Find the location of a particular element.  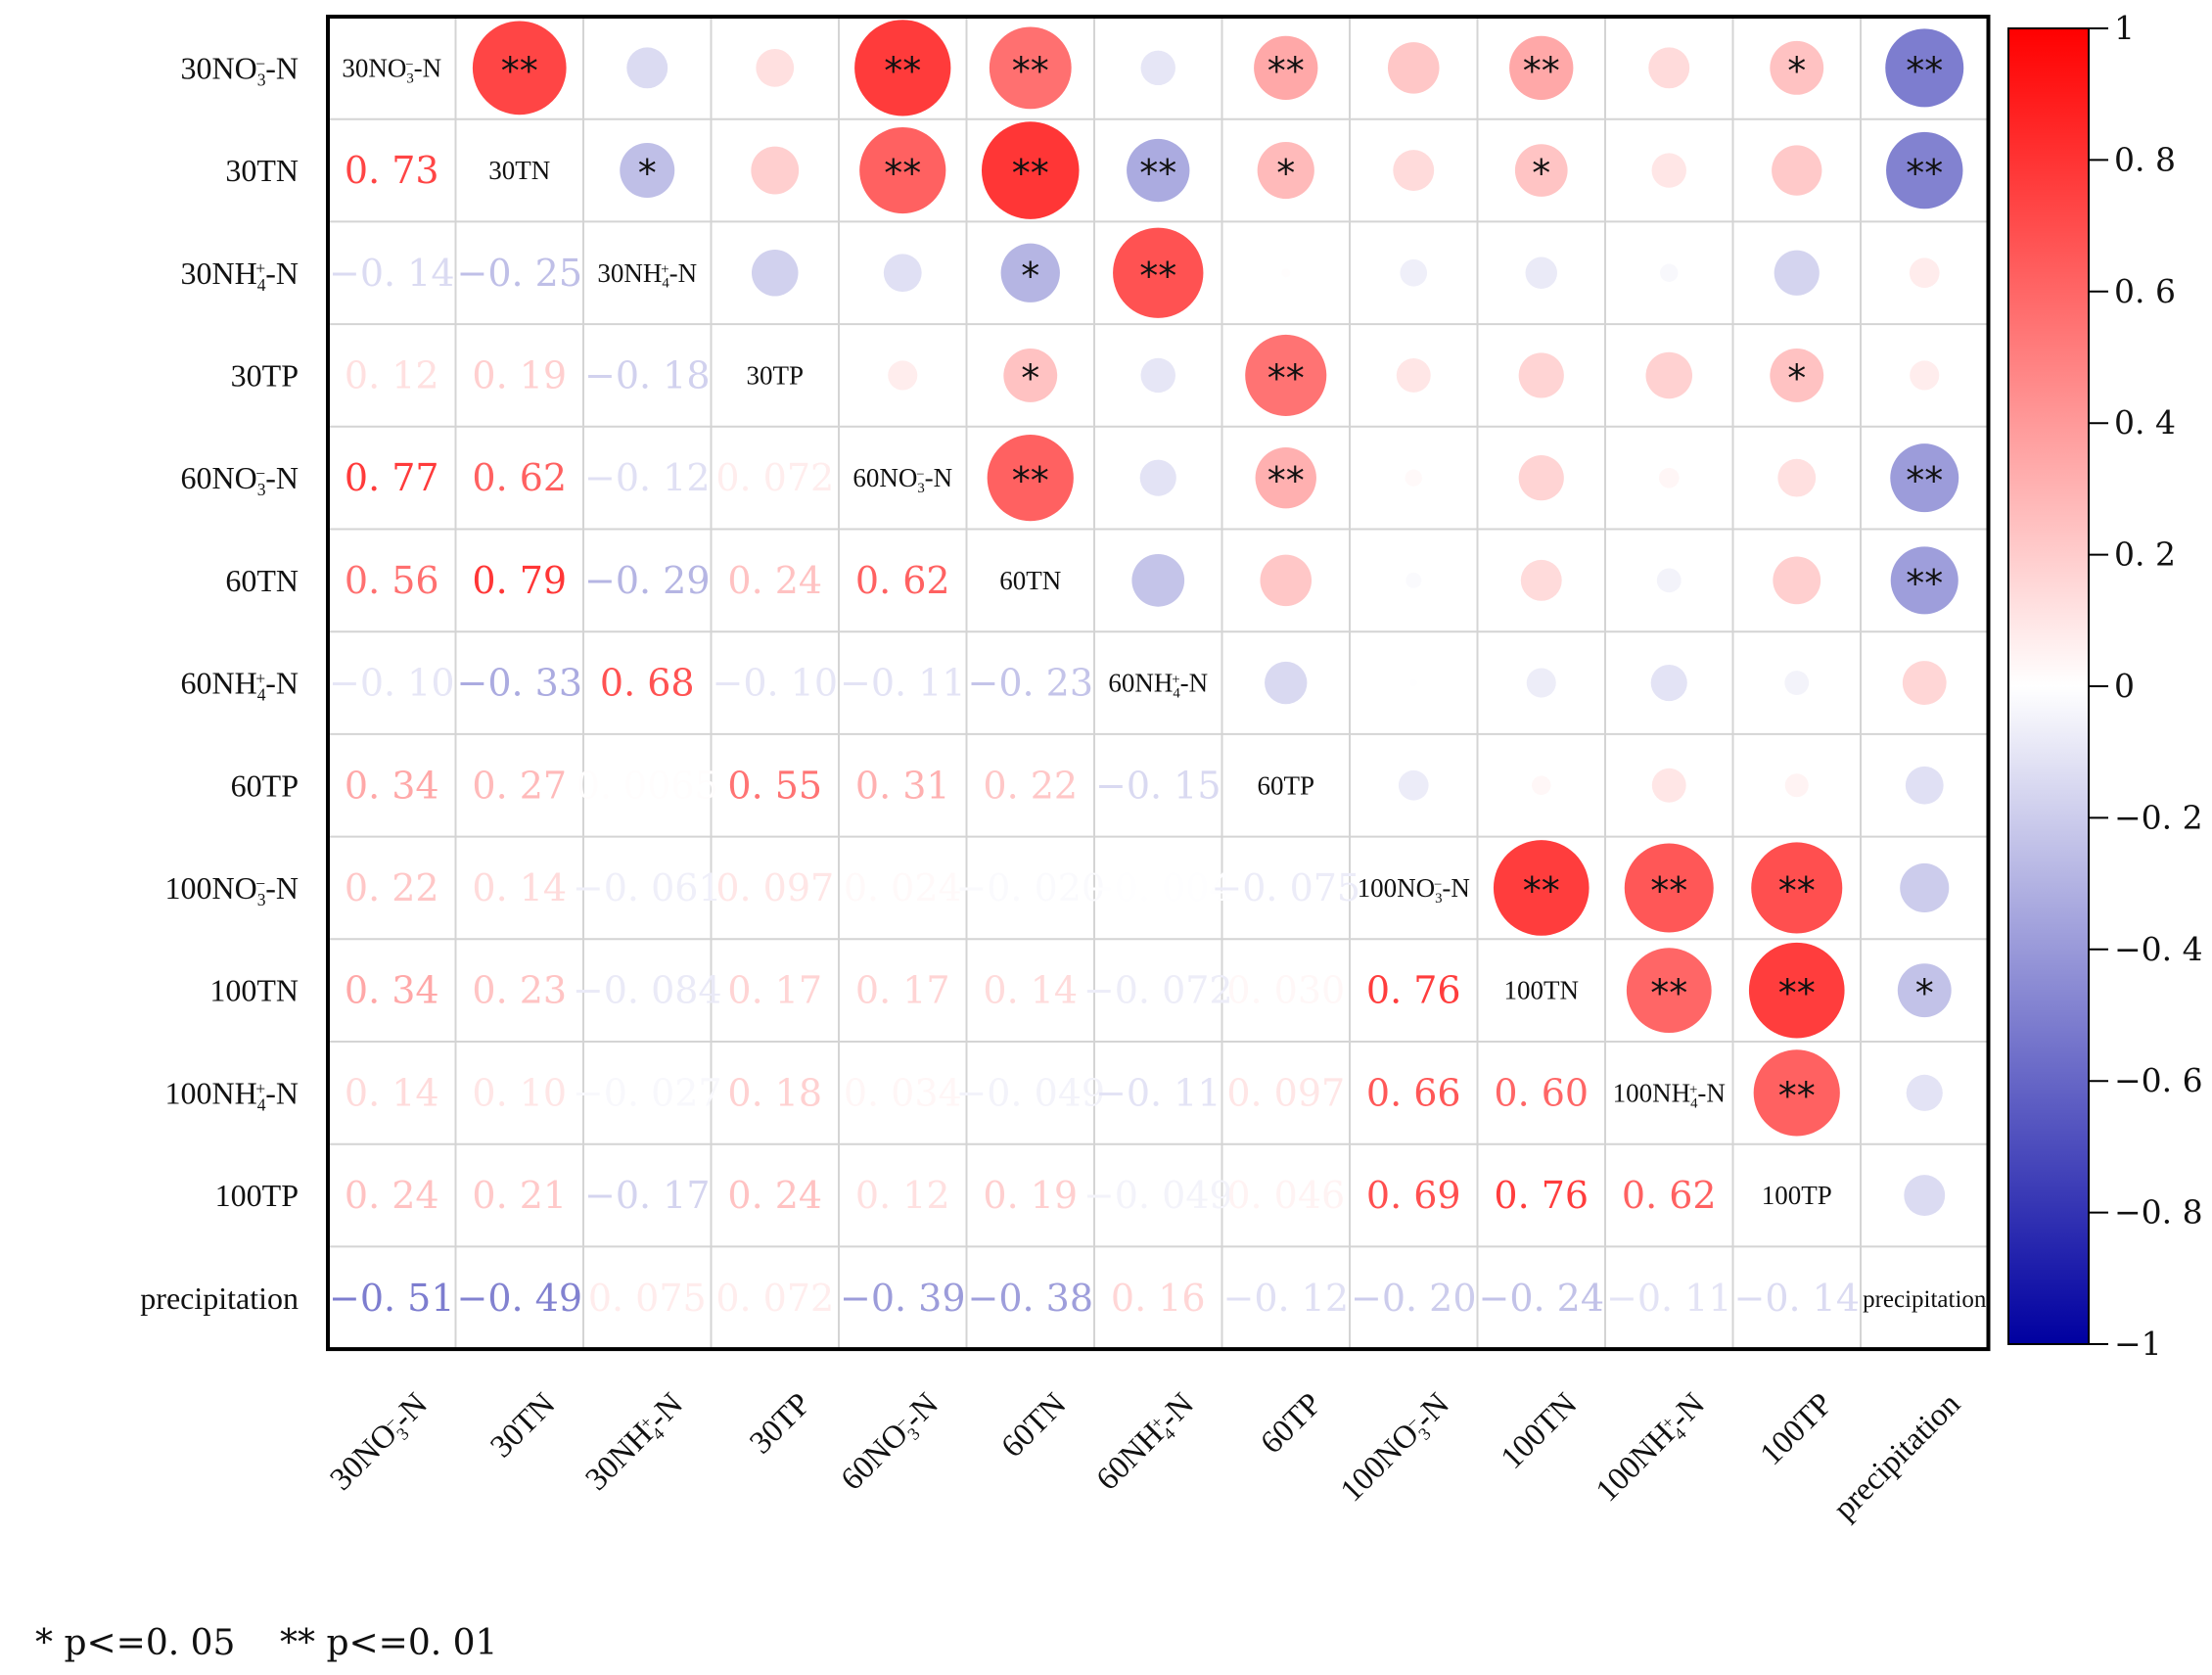

x-tick-label: 30NO3−-N is located at coordinates (381, 1443).